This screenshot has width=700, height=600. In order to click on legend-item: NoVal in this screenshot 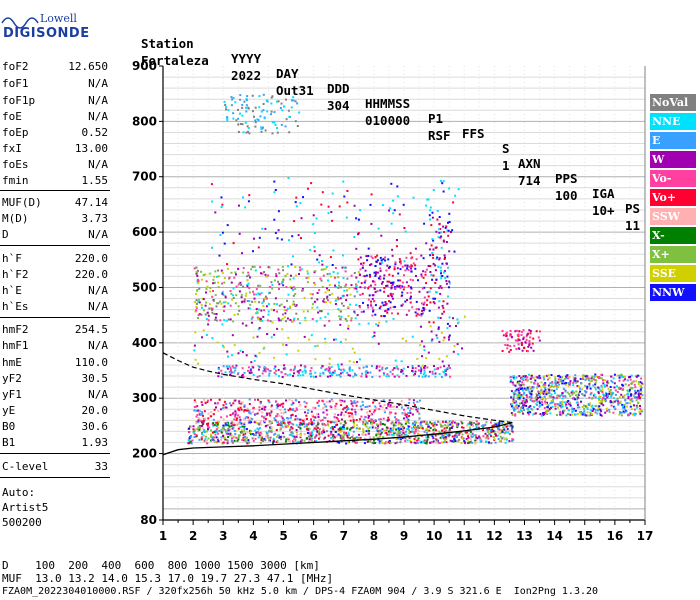, I will do `click(673, 102)`.